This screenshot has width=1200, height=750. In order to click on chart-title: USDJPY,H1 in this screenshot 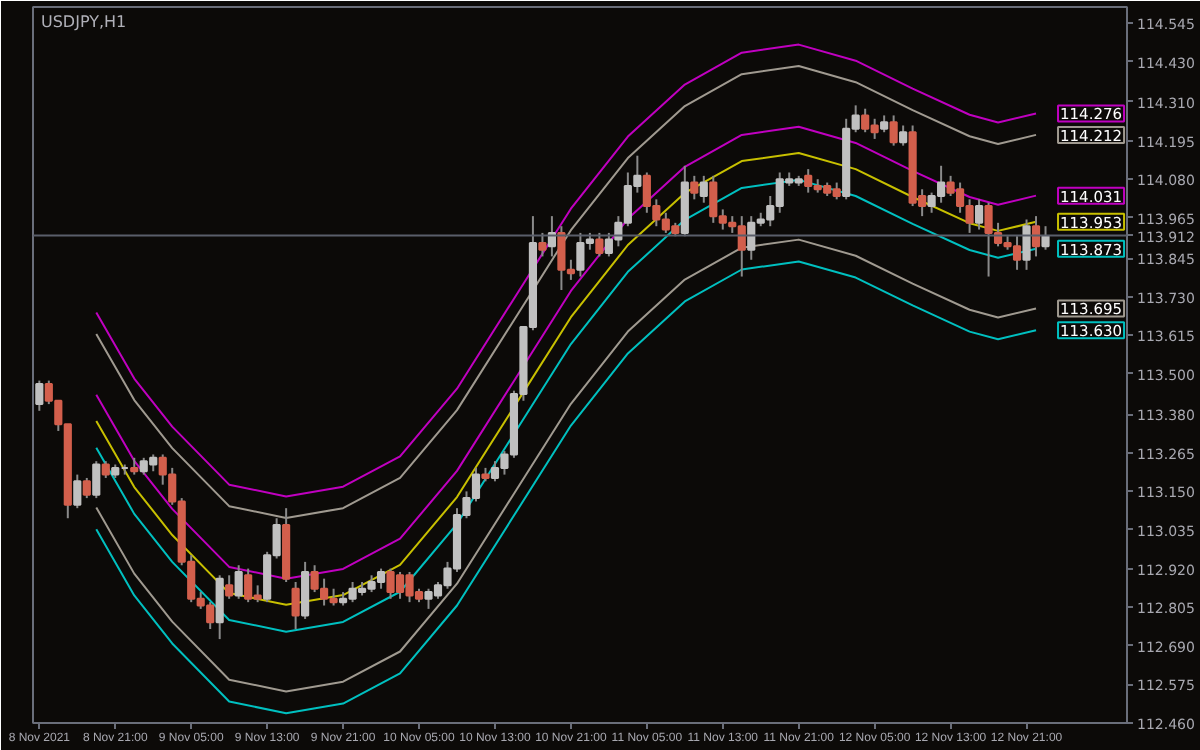, I will do `click(84, 22)`.